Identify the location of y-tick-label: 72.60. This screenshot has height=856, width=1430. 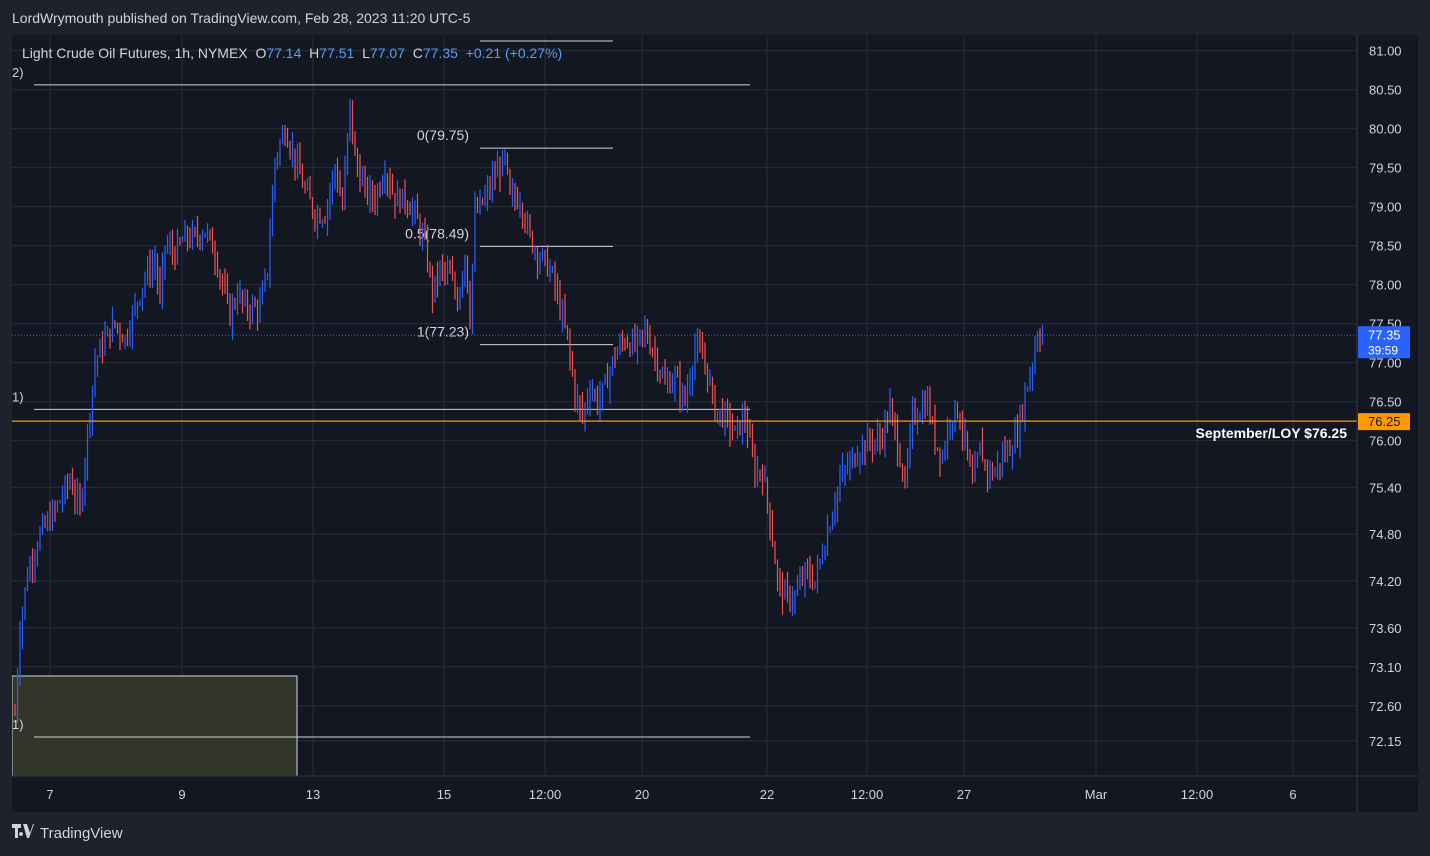
(1385, 706).